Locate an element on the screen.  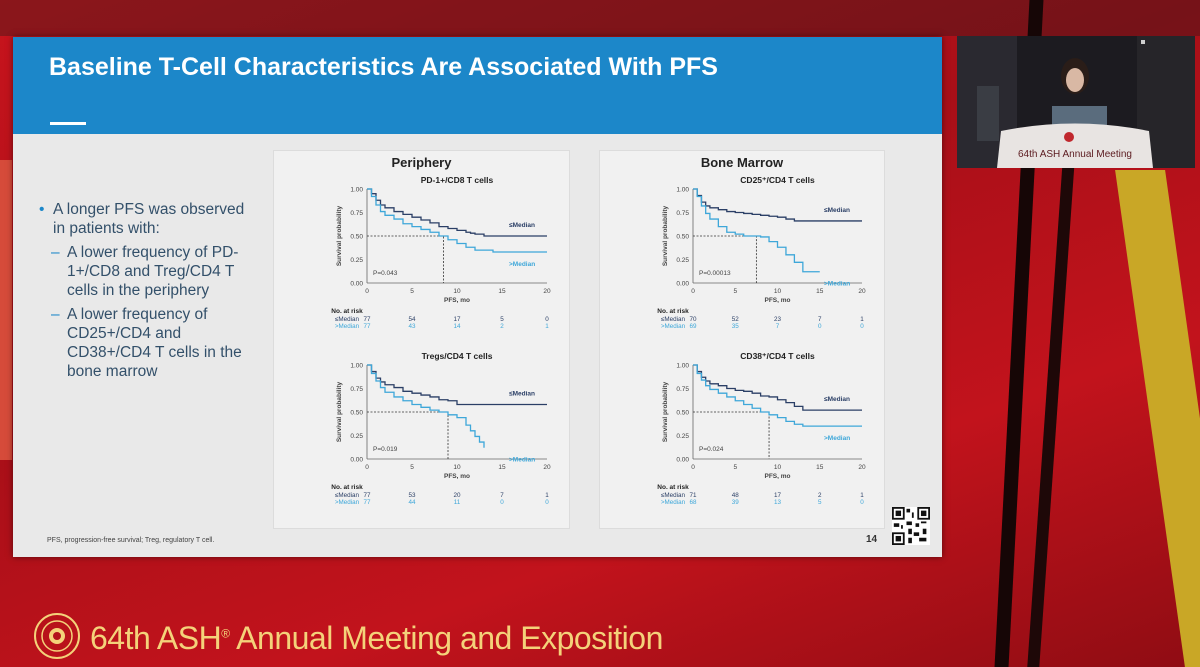
risk-value: 13 is located at coordinates (778, 502).